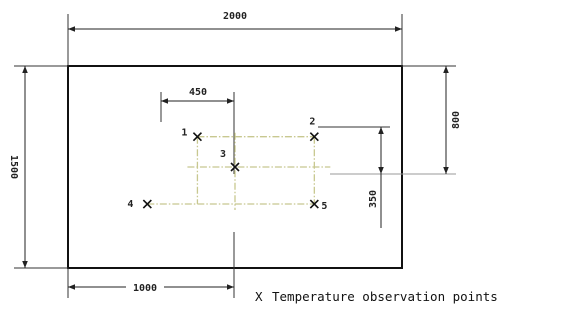  What do you see at coordinates (312, 122) in the screenshot?
I see `point-label-2: 2` at bounding box center [312, 122].